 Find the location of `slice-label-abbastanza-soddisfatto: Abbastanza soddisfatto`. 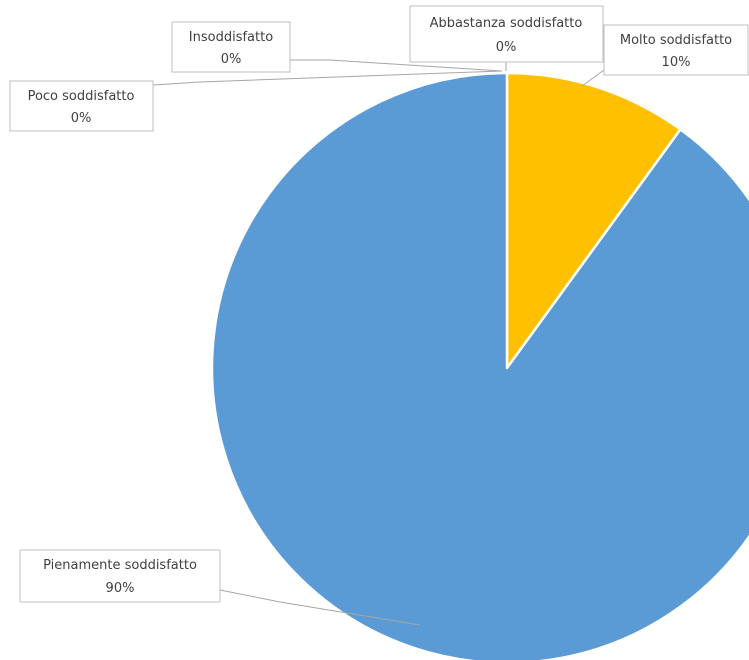

slice-label-abbastanza-soddisfatto: Abbastanza soddisfatto is located at coordinates (506, 23).